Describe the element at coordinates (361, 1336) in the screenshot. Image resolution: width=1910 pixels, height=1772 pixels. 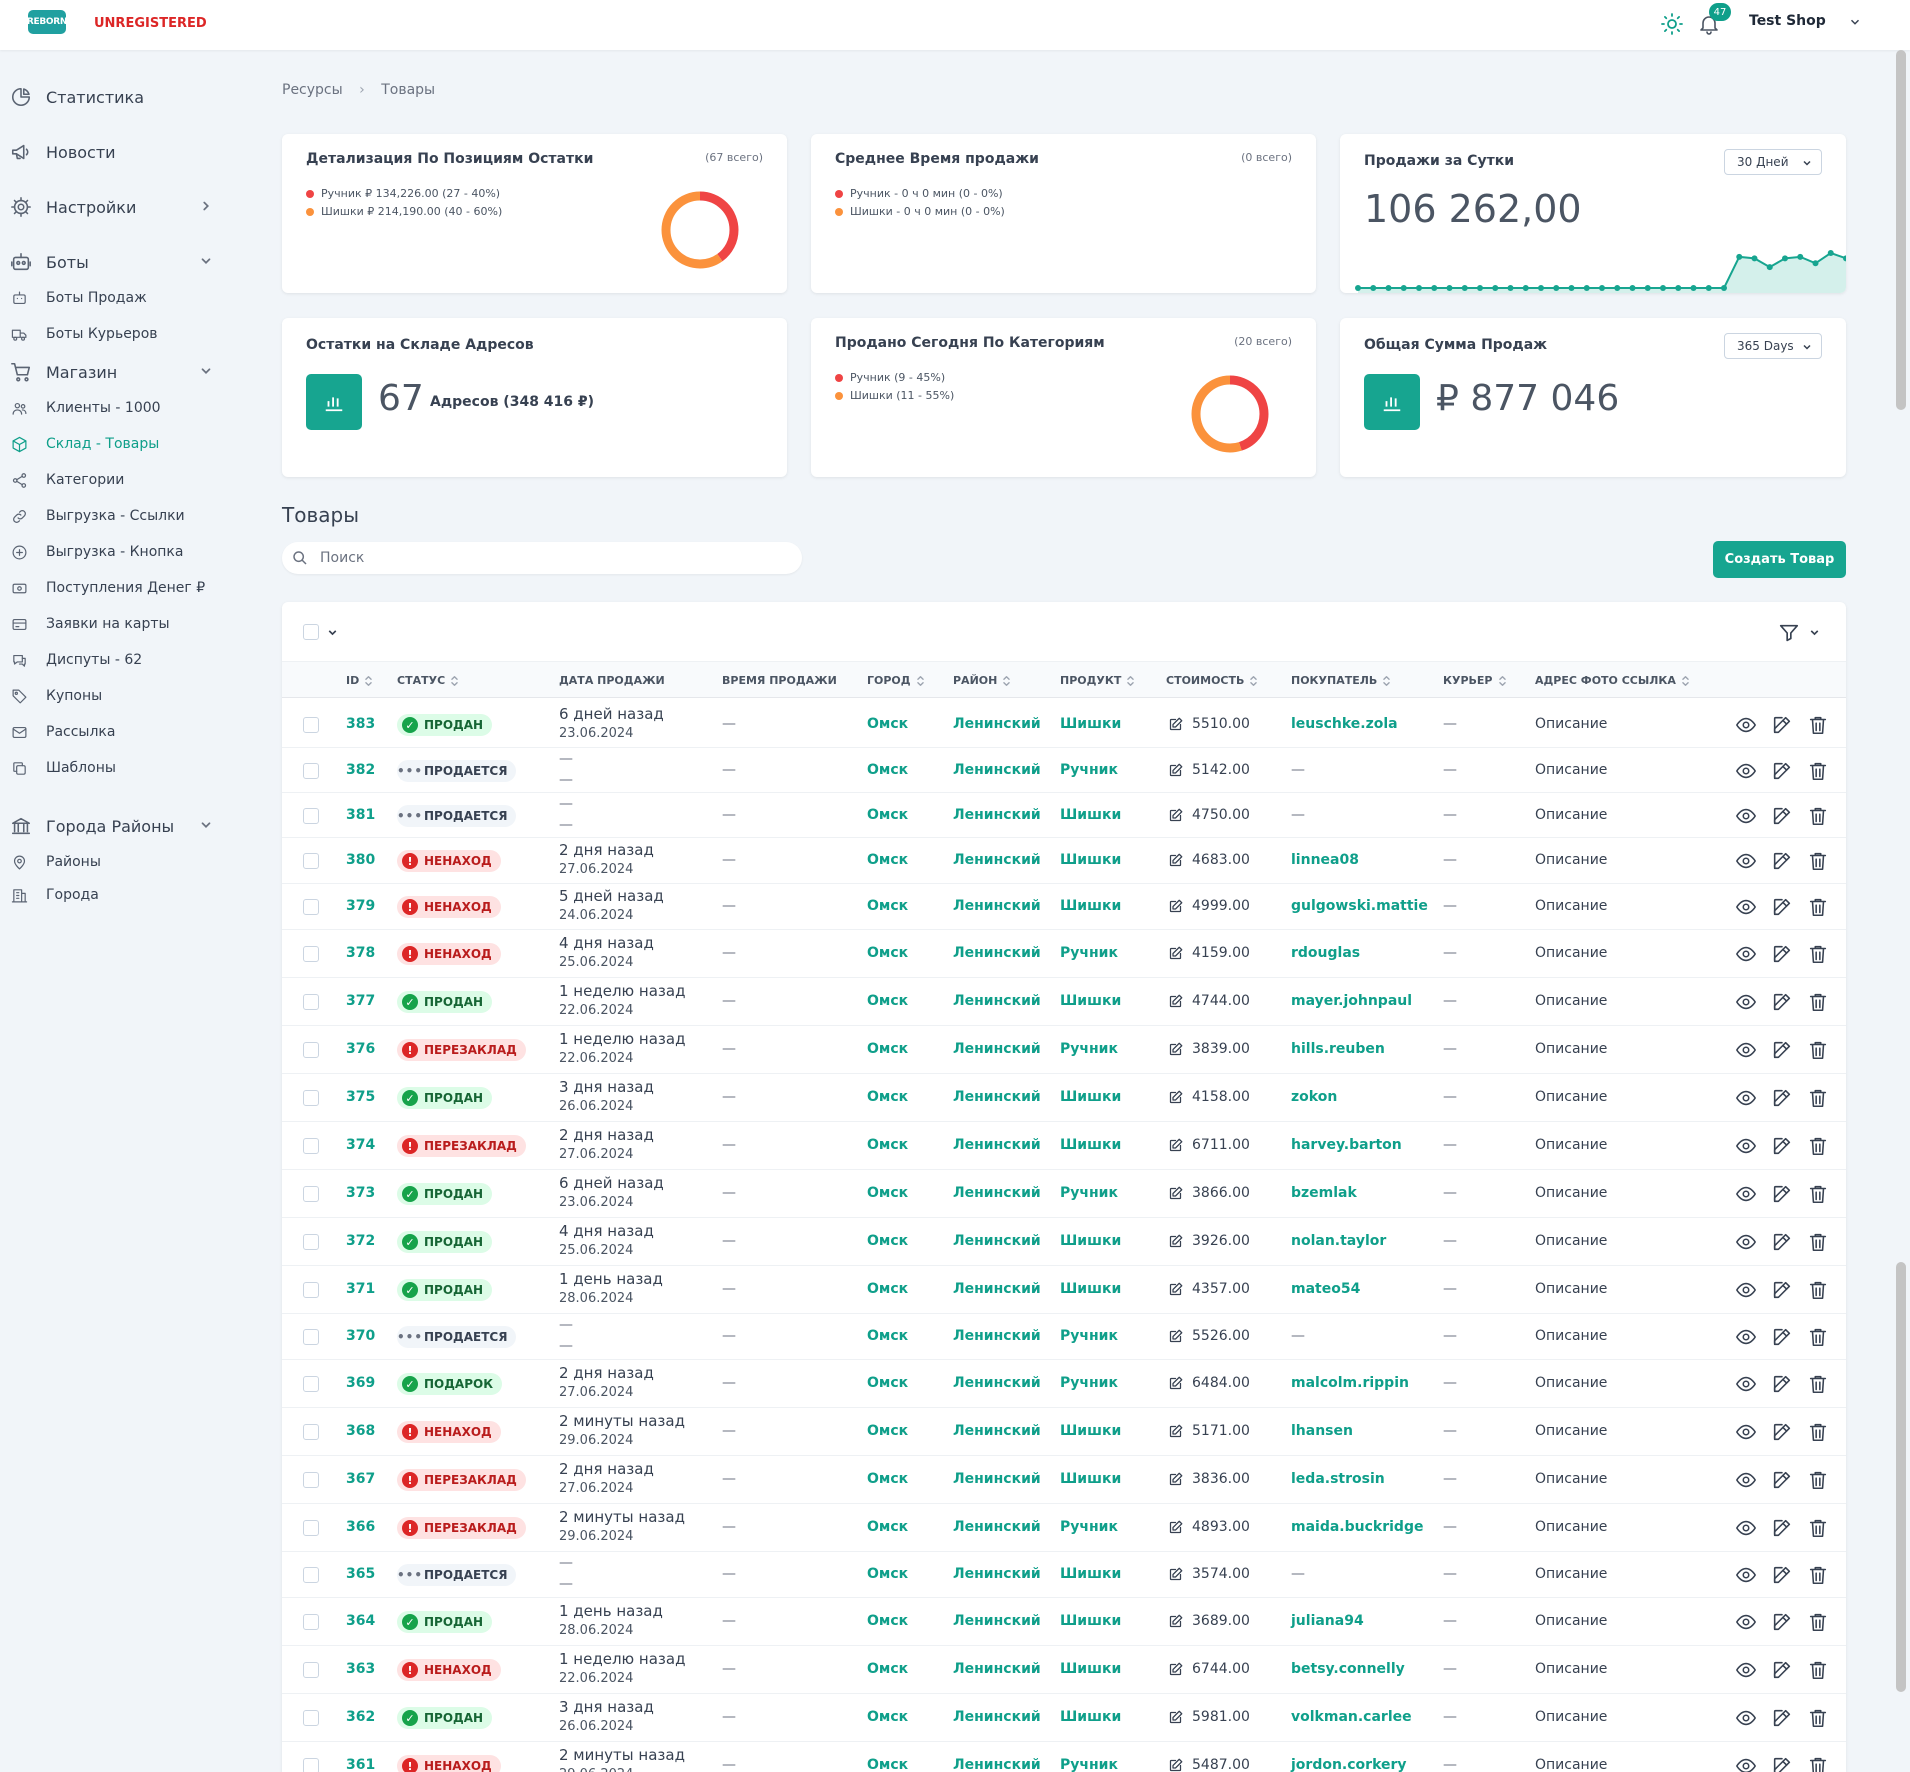
I see `row-id: 370` at that location.